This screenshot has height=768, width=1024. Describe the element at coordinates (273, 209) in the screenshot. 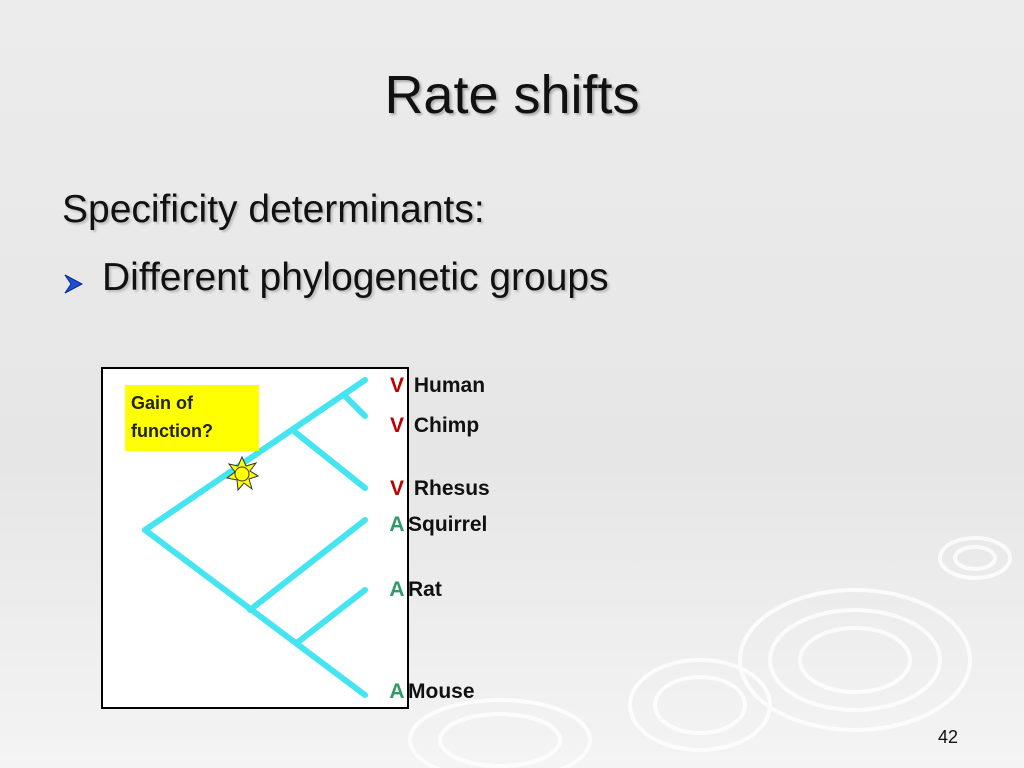

I see `heading: Specificity determinants:` at that location.